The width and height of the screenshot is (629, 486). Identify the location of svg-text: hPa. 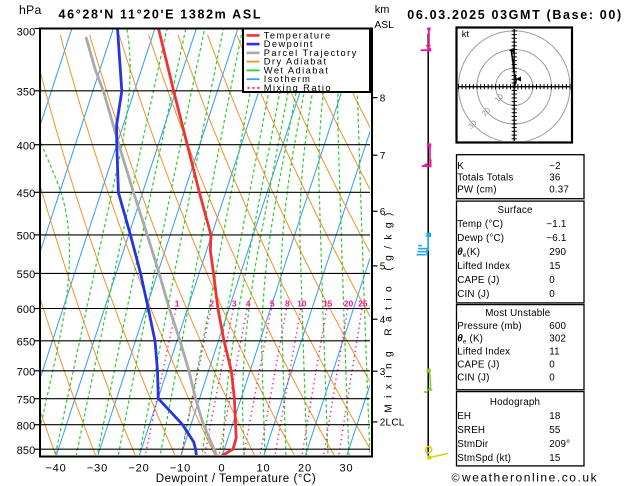
(30, 10).